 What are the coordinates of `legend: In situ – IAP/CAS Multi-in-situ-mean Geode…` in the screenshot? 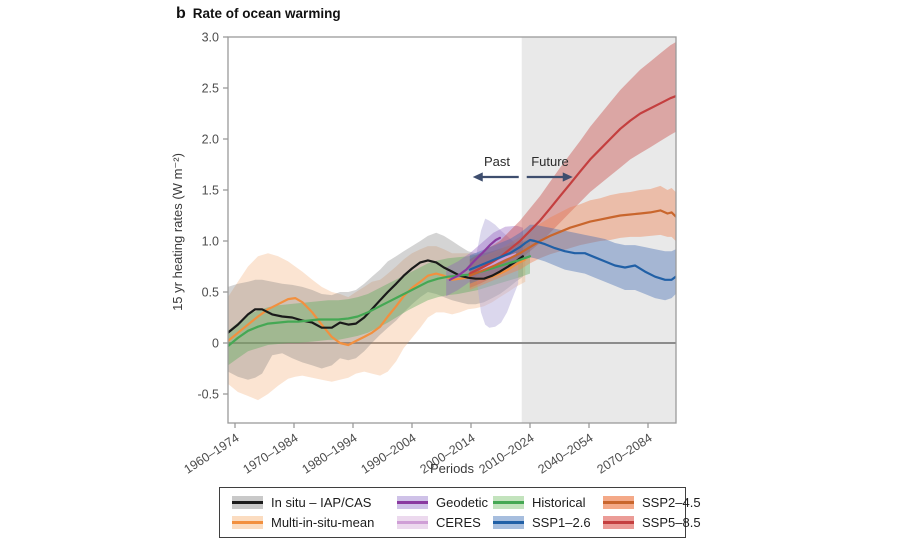 It's located at (460, 512).